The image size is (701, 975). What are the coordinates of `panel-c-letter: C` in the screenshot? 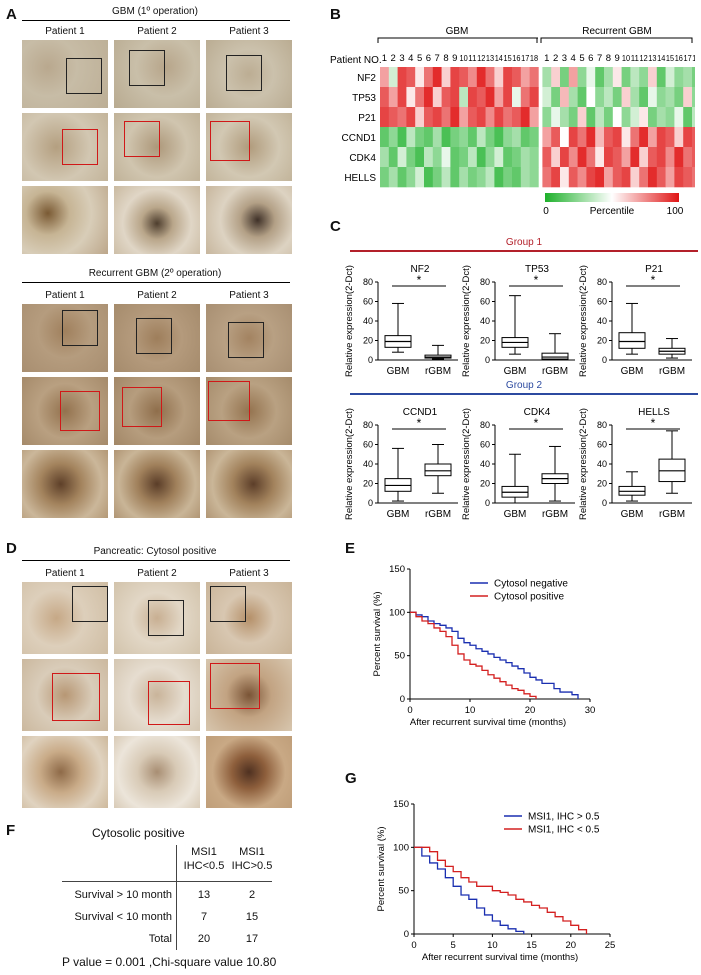 It's located at (335, 226).